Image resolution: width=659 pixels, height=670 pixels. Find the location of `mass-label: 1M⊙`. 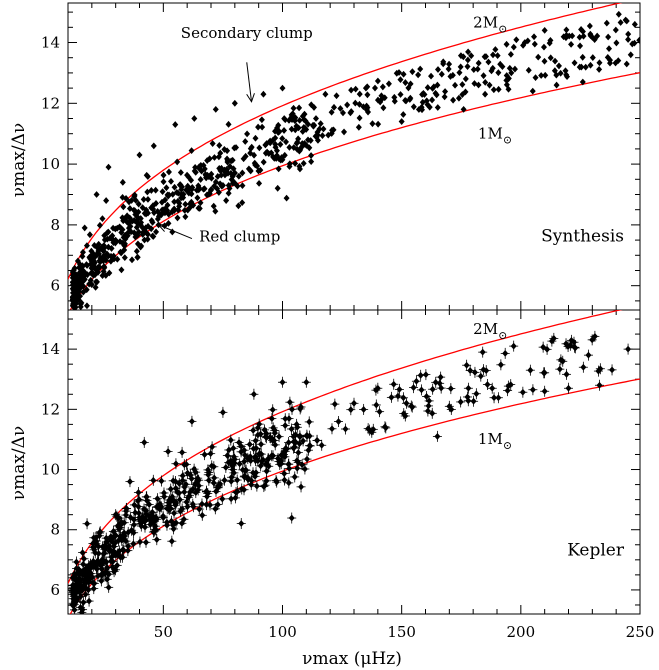

mass-label: 1M⊙ is located at coordinates (495, 441).